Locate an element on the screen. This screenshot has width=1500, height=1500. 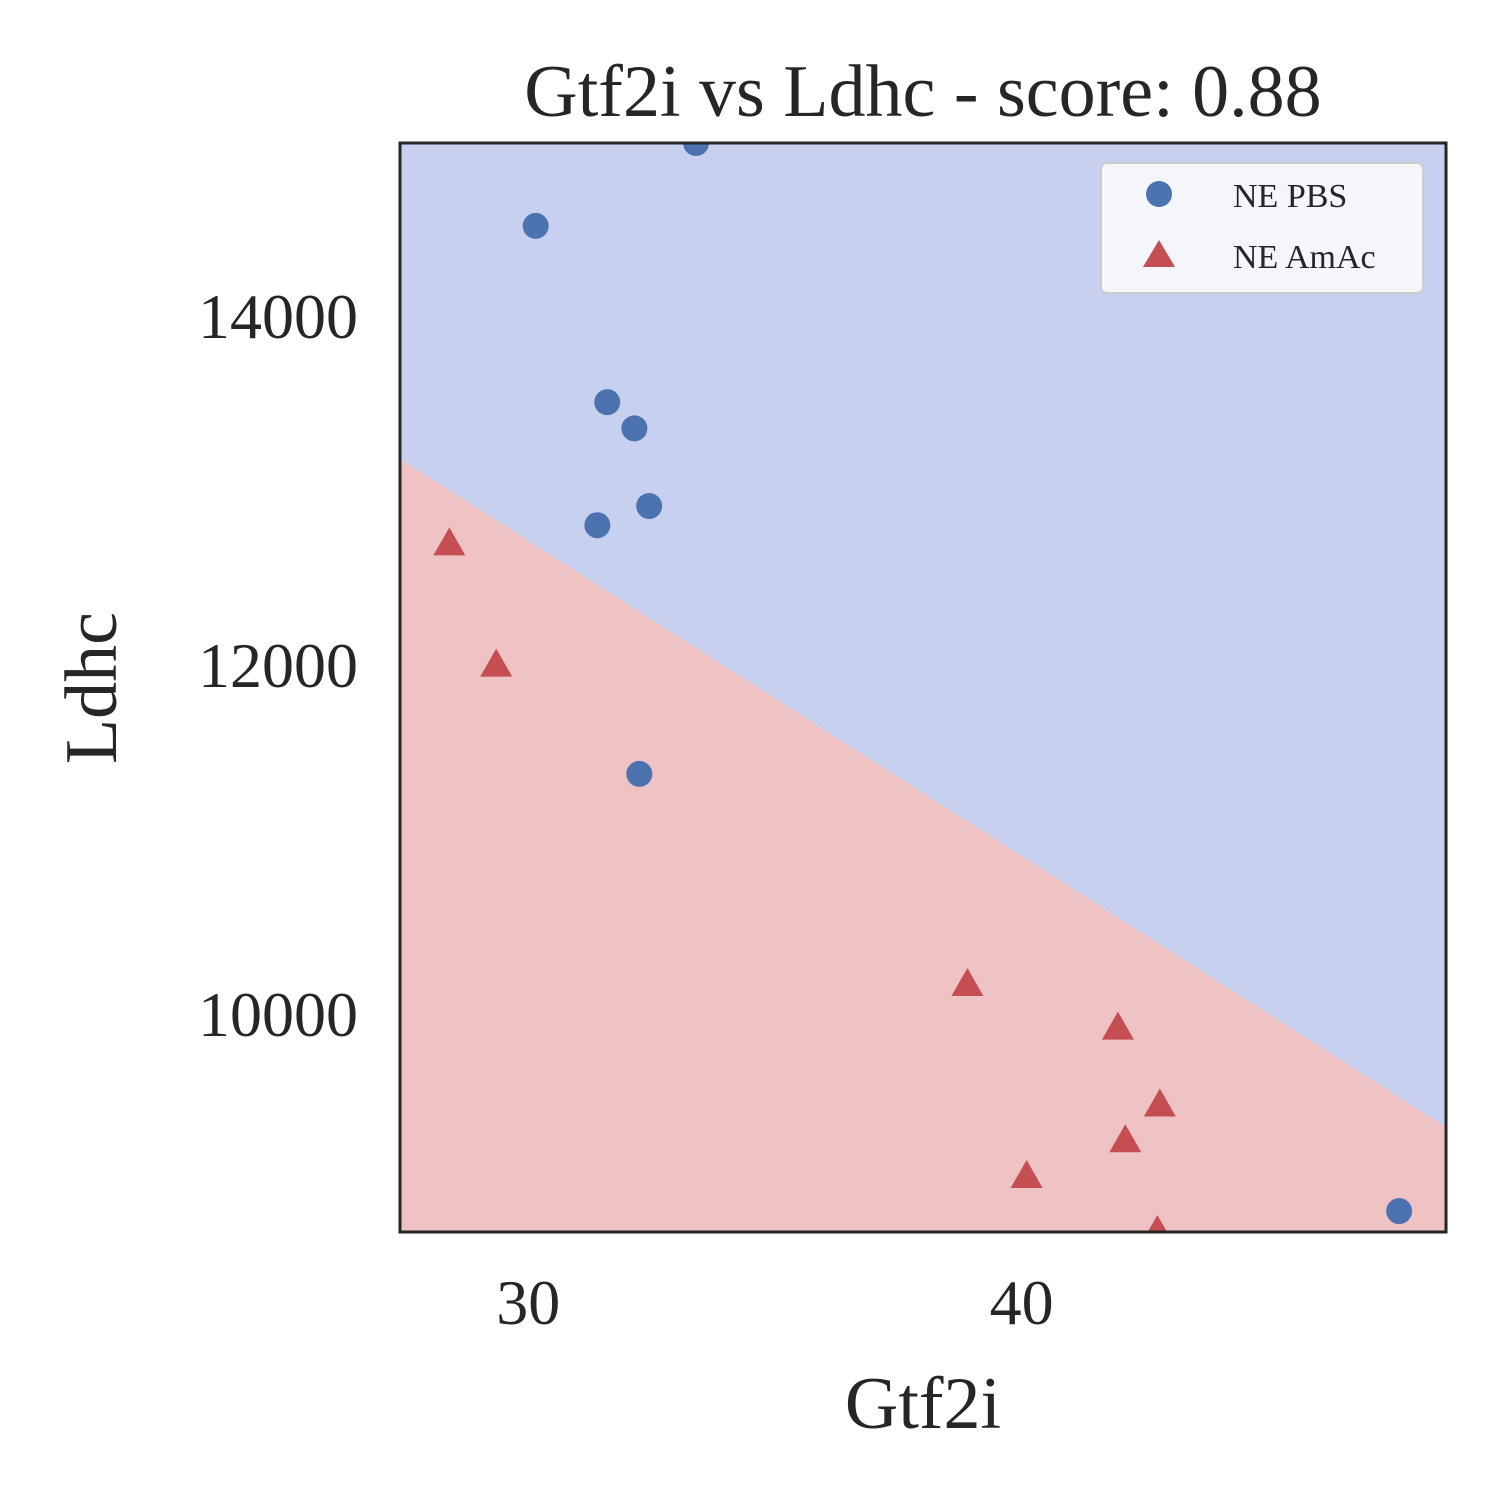
y-tick-label: 10000 is located at coordinates (278, 1014).